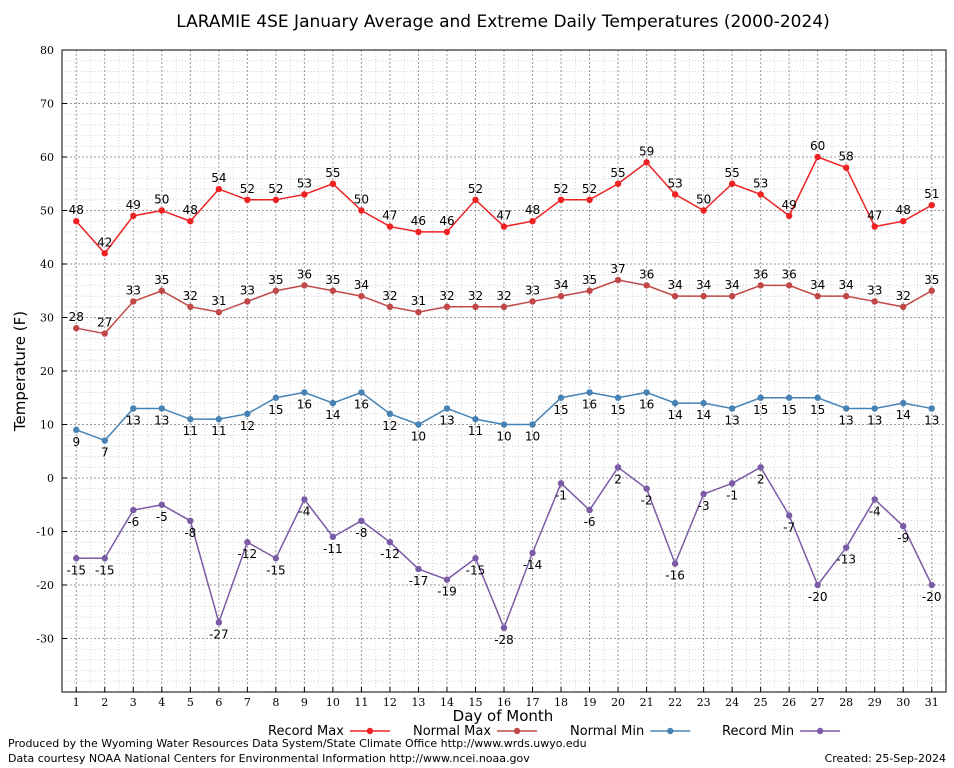 The height and width of the screenshot is (768, 954). Describe the element at coordinates (818, 702) in the screenshot. I see `x-tick-label: 27` at that location.